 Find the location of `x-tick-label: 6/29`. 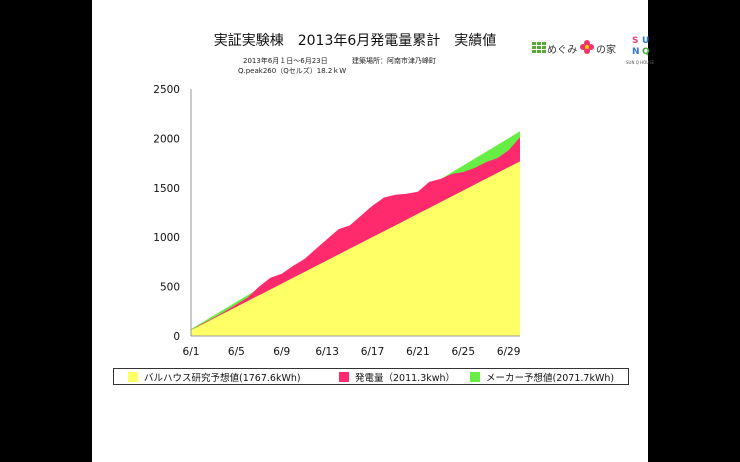

x-tick-label: 6/29 is located at coordinates (509, 352).